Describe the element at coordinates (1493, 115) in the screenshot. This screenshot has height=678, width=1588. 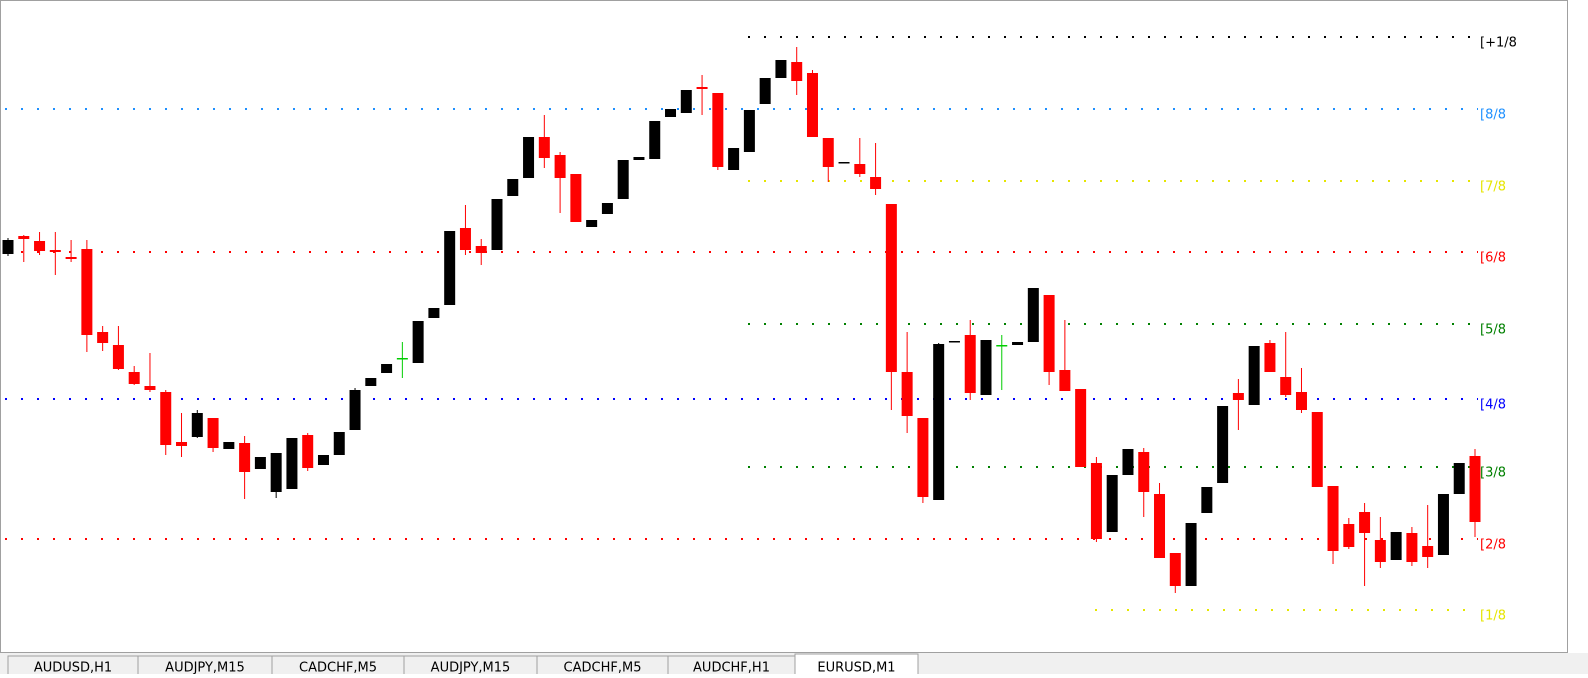
I see `level-label: [8/8` at that location.